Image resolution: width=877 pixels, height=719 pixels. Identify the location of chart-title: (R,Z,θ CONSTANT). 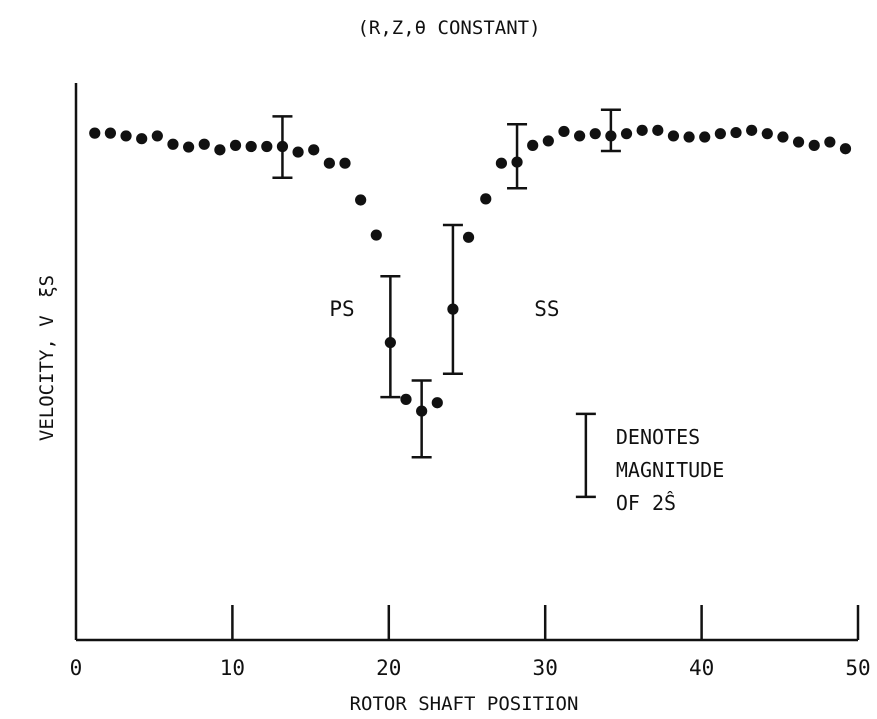
(448, 28).